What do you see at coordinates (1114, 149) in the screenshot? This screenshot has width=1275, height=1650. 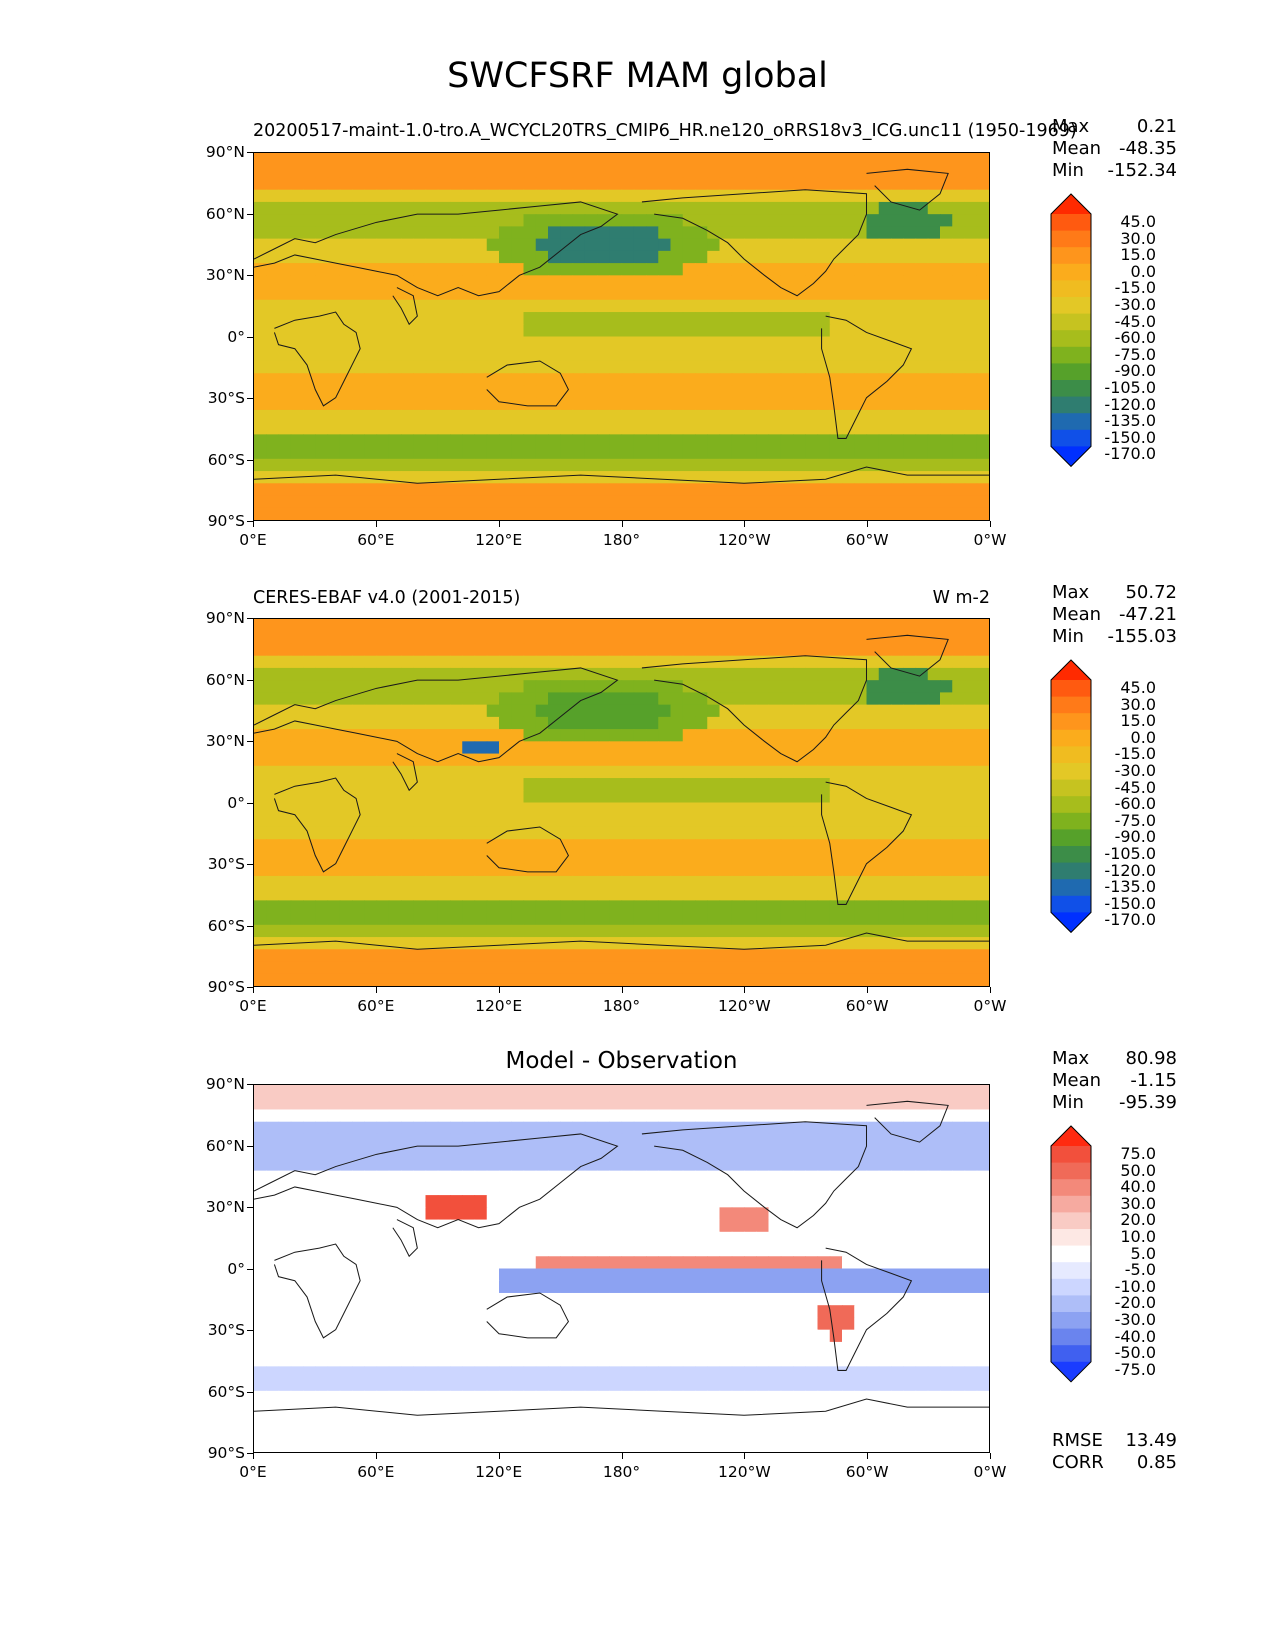 I see `panel1-stats: Max 0.21 Mean -48.35 Min -152.34` at bounding box center [1114, 149].